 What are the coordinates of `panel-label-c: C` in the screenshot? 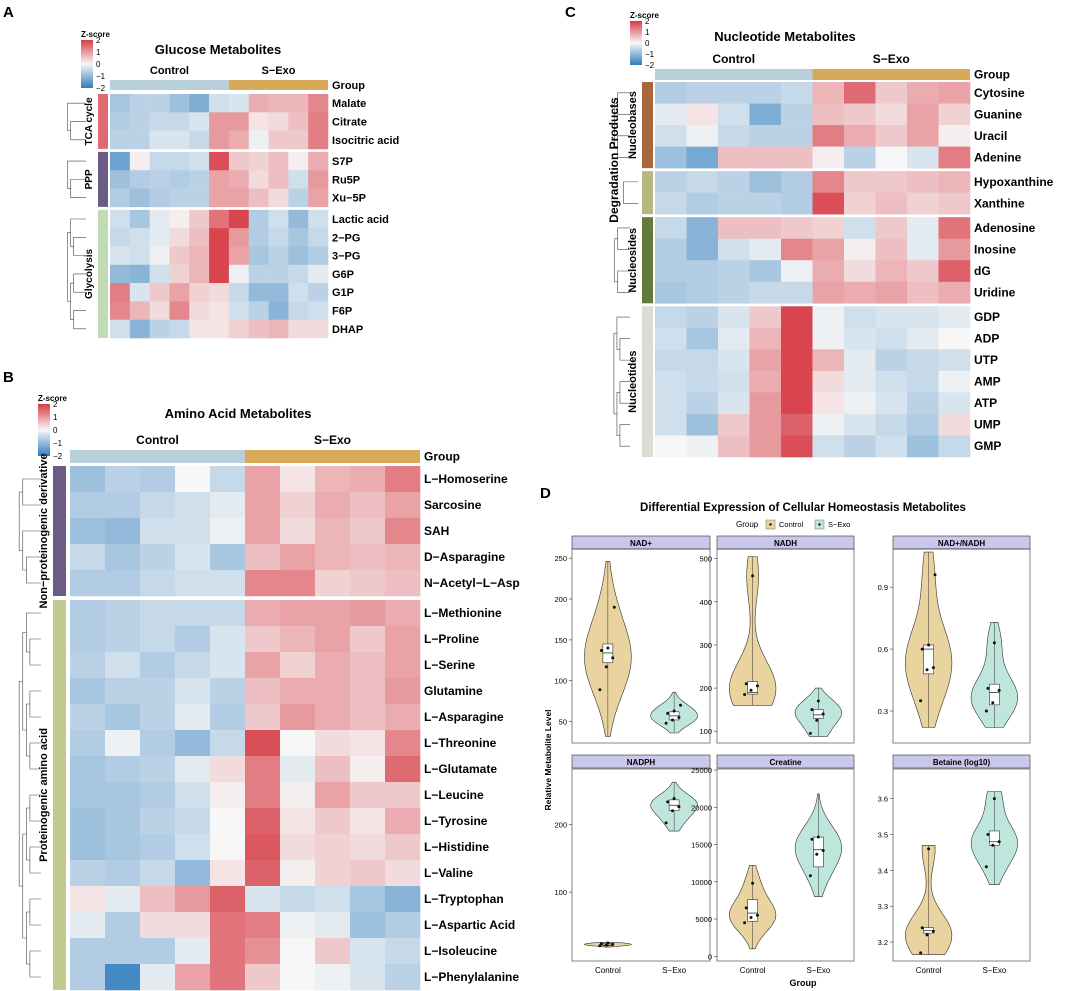 It's located at (570, 12).